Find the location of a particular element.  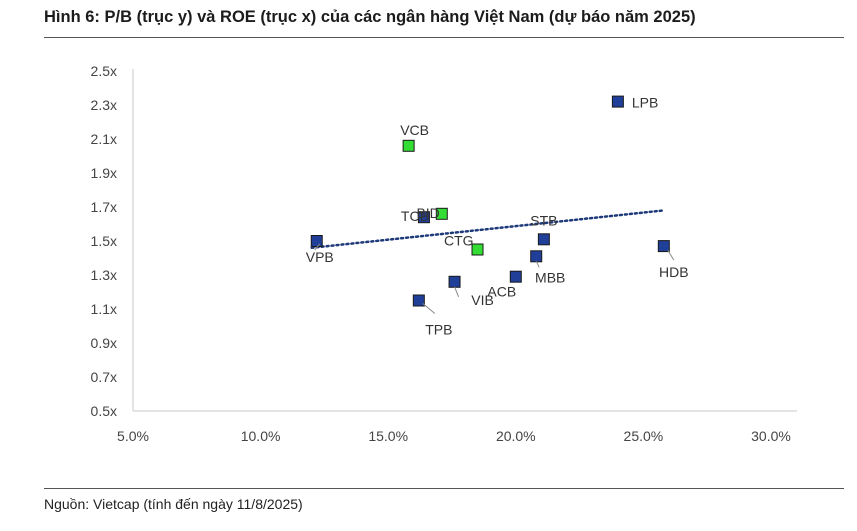

label-hdb: HDB is located at coordinates (674, 272).